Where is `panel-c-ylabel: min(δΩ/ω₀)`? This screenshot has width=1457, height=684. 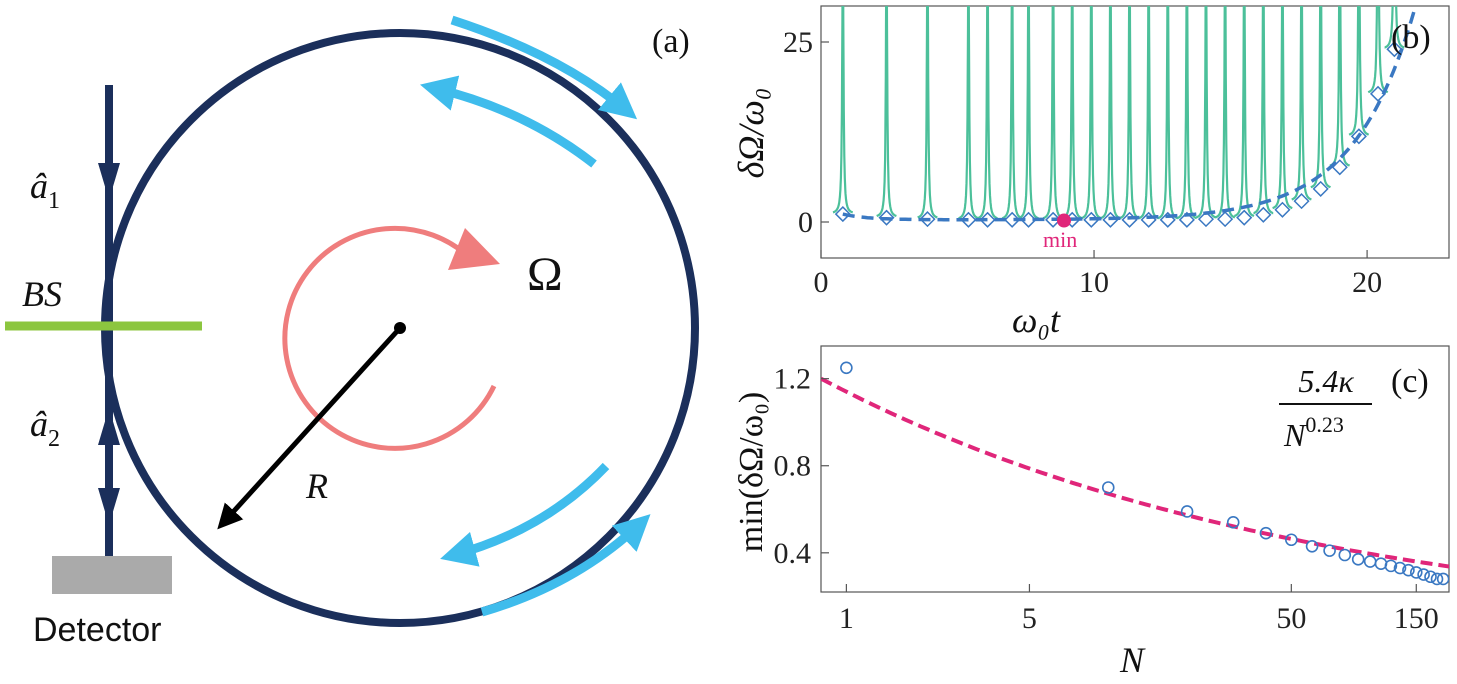 panel-c-ylabel: min(δΩ/ω₀) is located at coordinates (751, 472).